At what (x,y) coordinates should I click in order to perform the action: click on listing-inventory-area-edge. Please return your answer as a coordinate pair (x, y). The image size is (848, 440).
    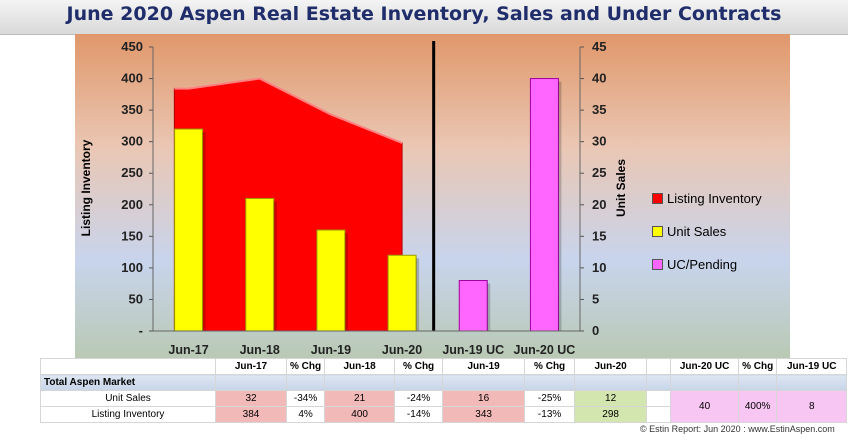
    Looking at the image, I should click on (288, 110).